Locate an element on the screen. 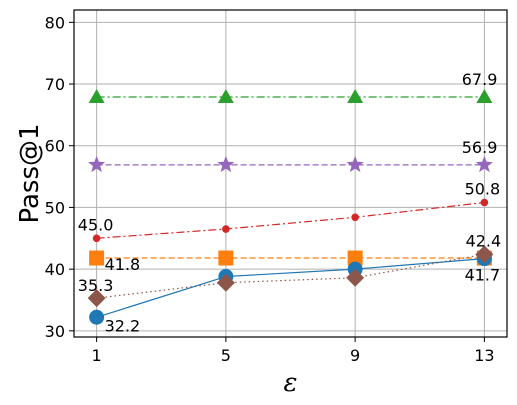 The image size is (517, 405). data-label: 35.3 is located at coordinates (96, 285).